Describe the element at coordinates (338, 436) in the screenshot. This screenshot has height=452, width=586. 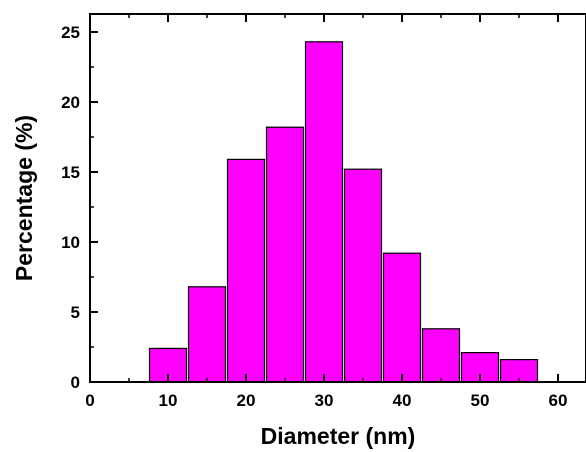
I see `x-axis-title: Diameter (nm)` at that location.